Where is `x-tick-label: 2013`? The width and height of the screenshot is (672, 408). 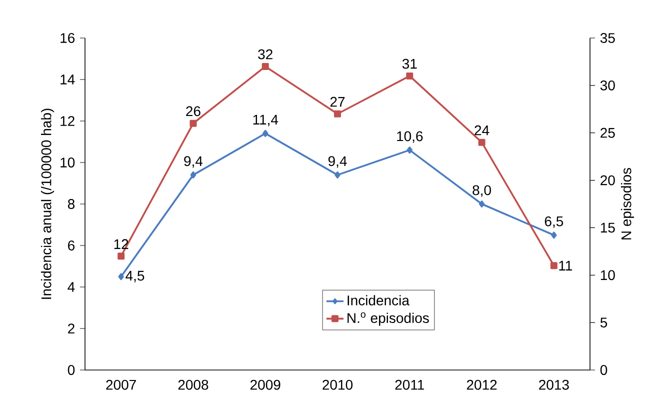
x-tick-label: 2013 is located at coordinates (554, 385).